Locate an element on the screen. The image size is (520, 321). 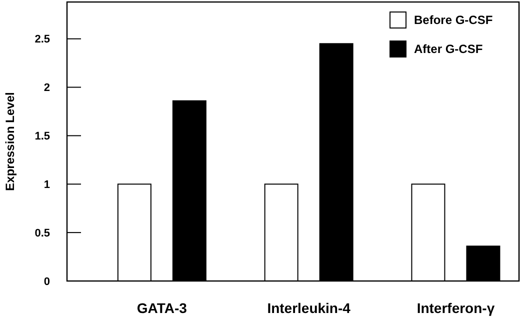
y-tick-label: 2 is located at coordinates (47, 88).